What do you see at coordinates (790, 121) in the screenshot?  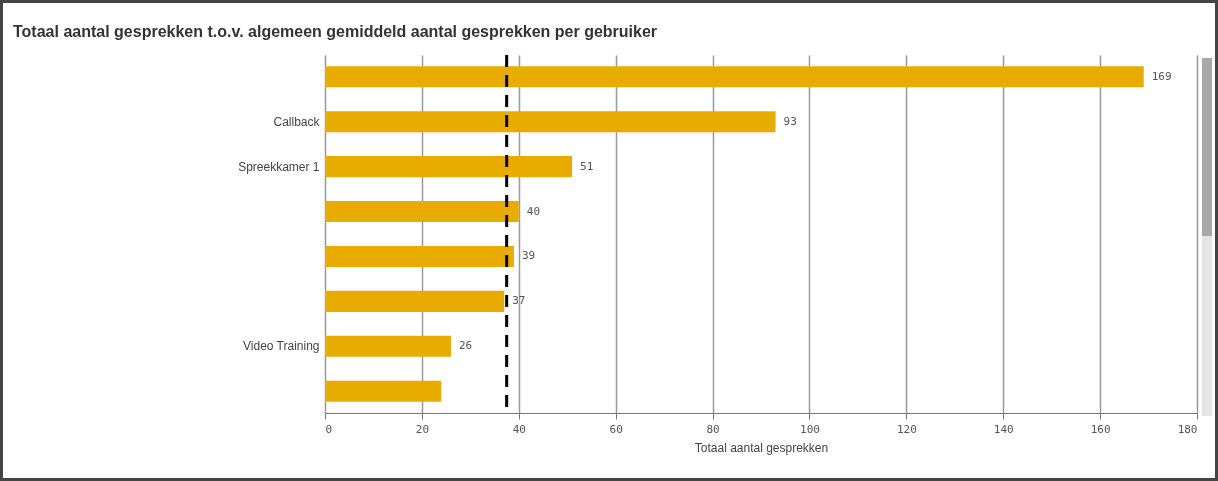 I see `data-label: 93` at bounding box center [790, 121].